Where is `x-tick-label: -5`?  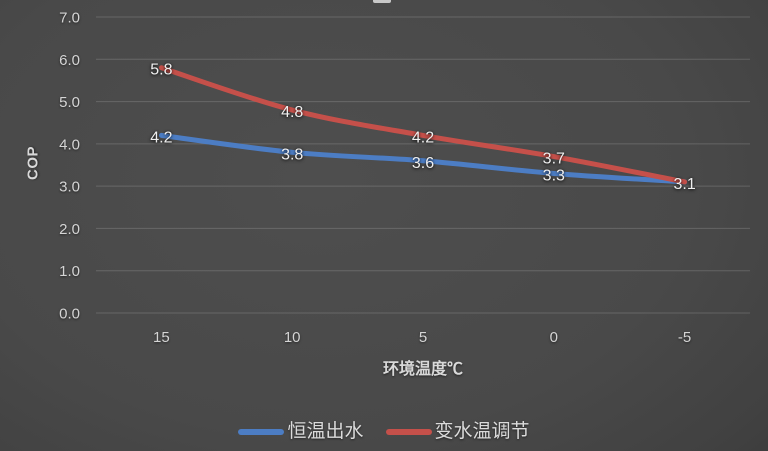
x-tick-label: -5 is located at coordinates (684, 337).